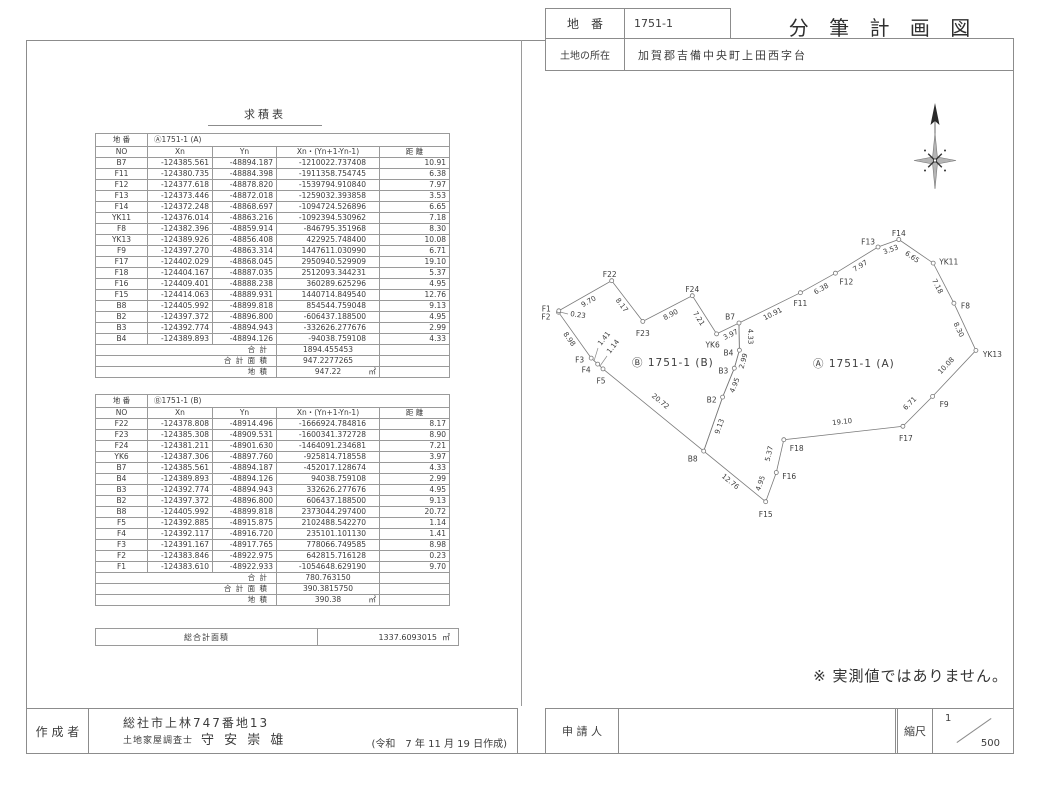 This screenshot has height=785, width=1062. I want to click on creator-label: 作 成 者, so click(58, 731).